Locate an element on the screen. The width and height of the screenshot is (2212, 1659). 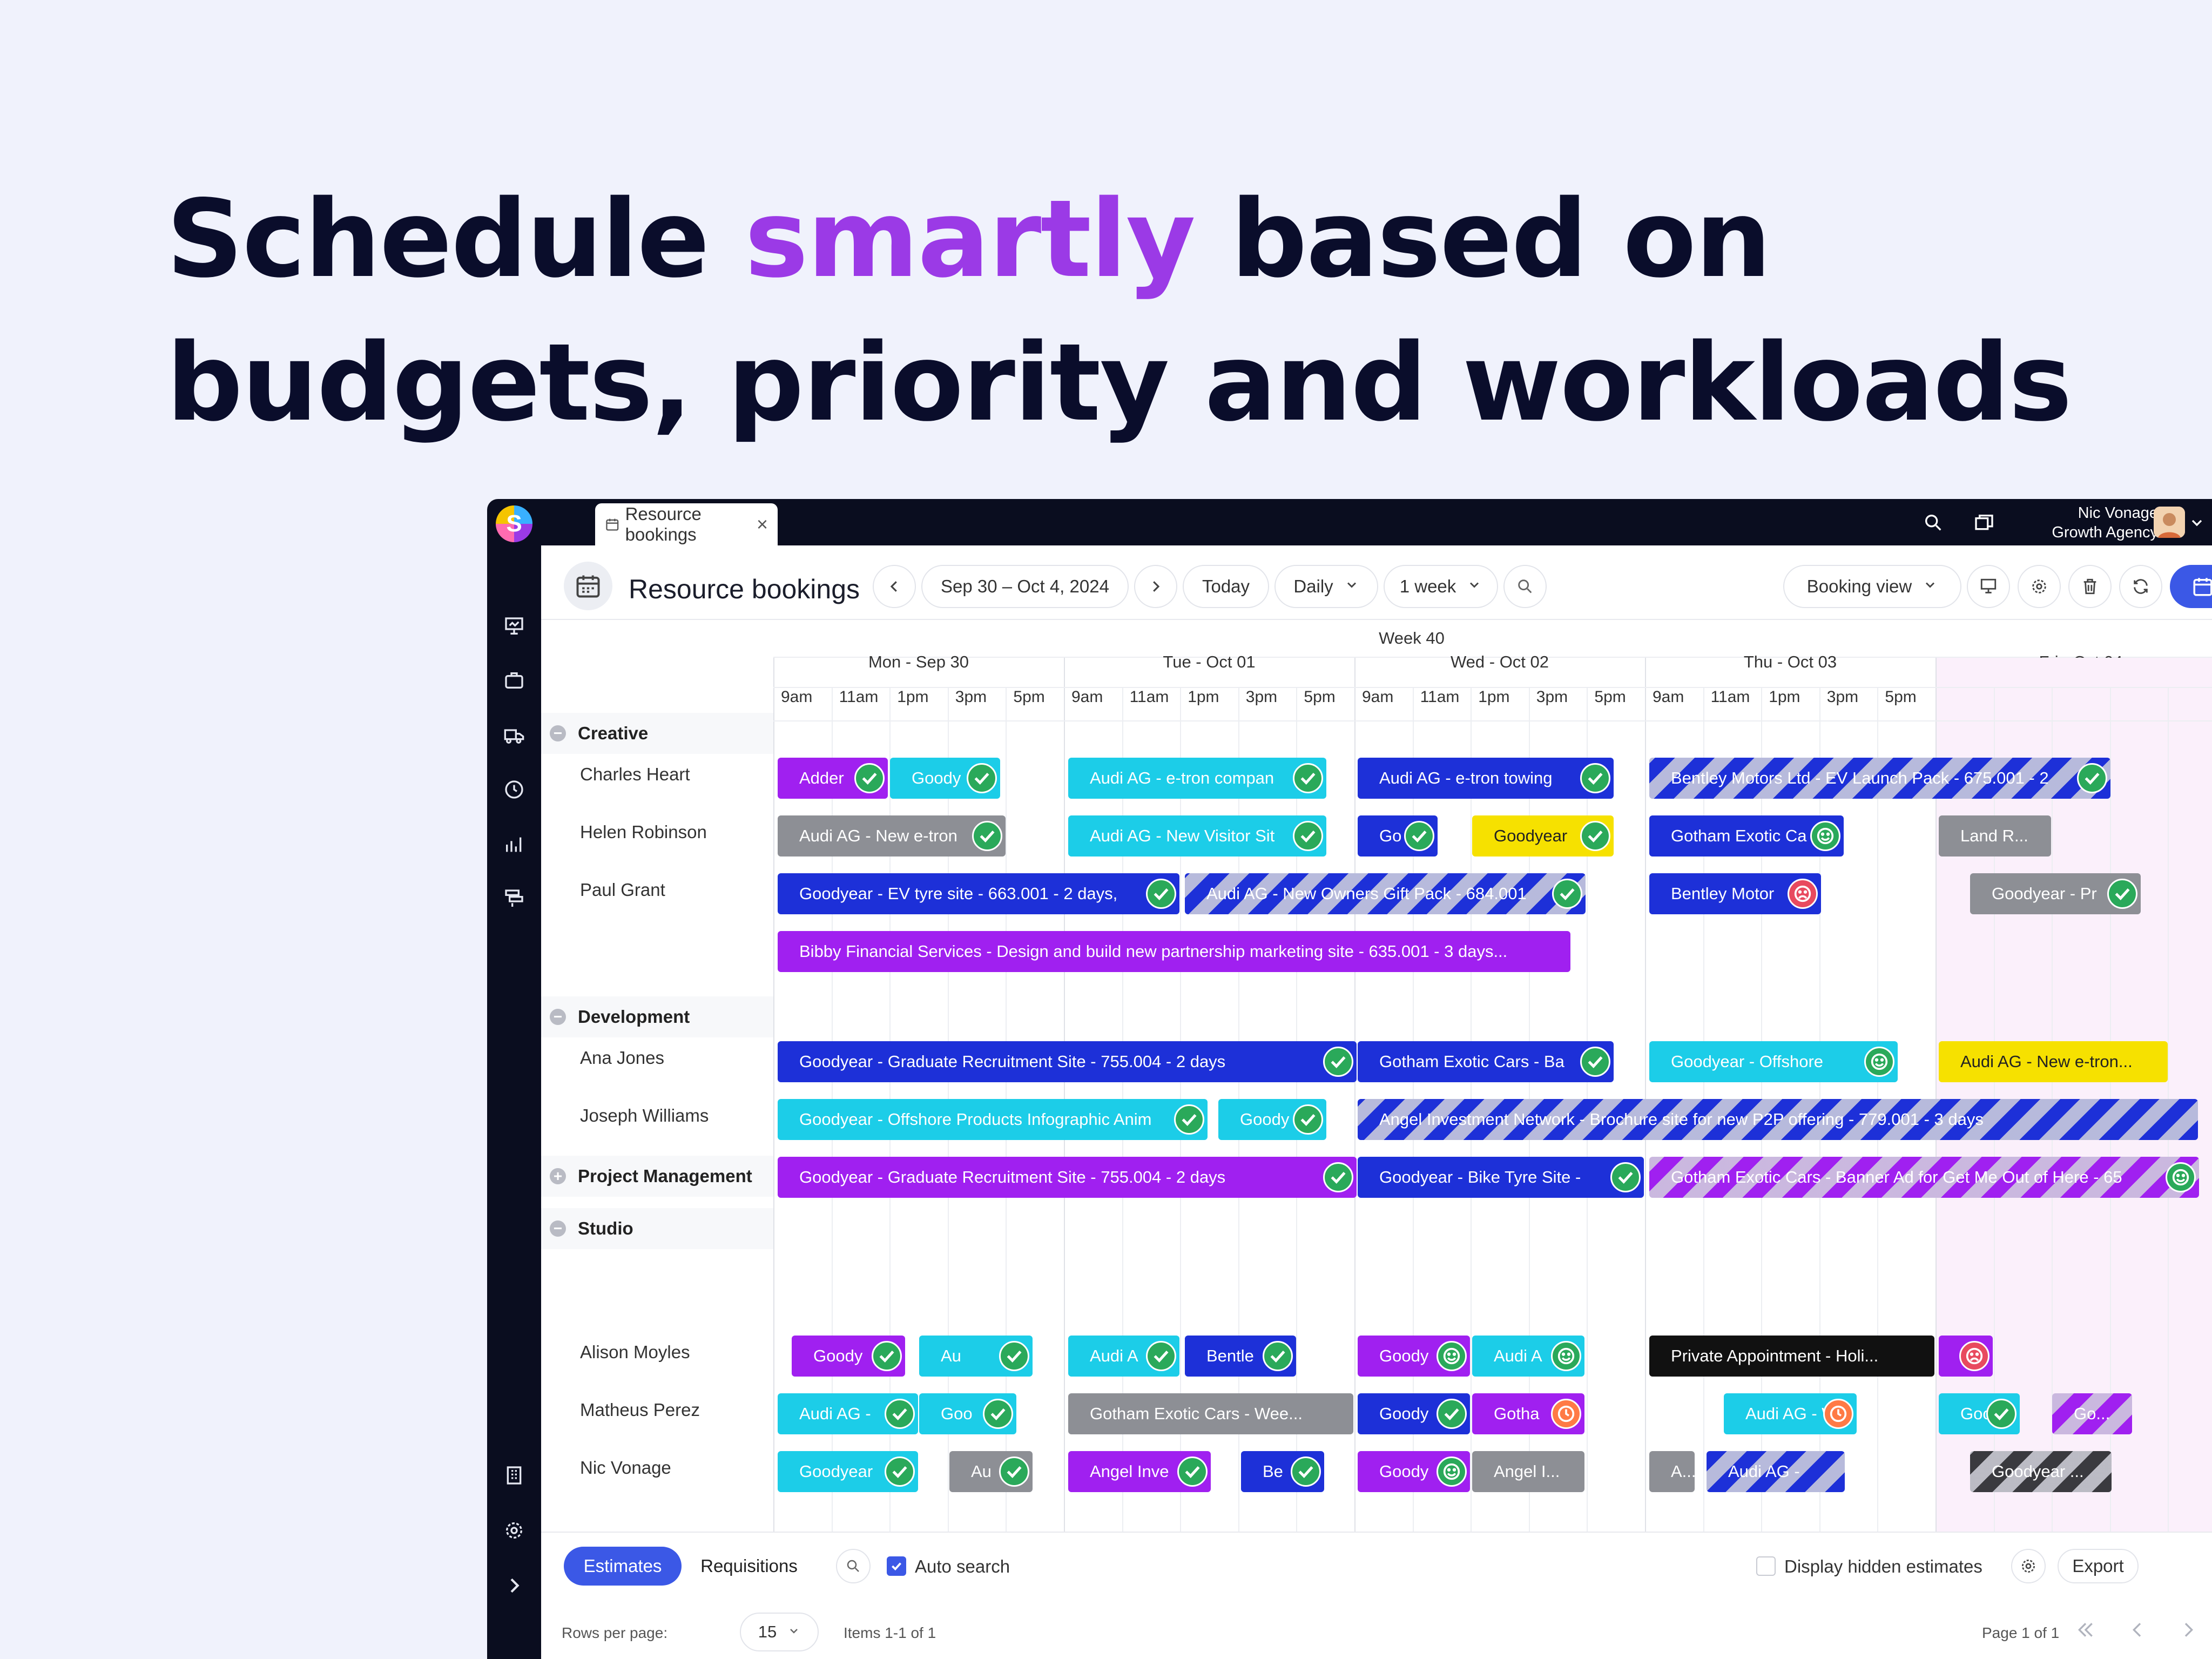
auto-search-checkbox is located at coordinates (896, 1566).